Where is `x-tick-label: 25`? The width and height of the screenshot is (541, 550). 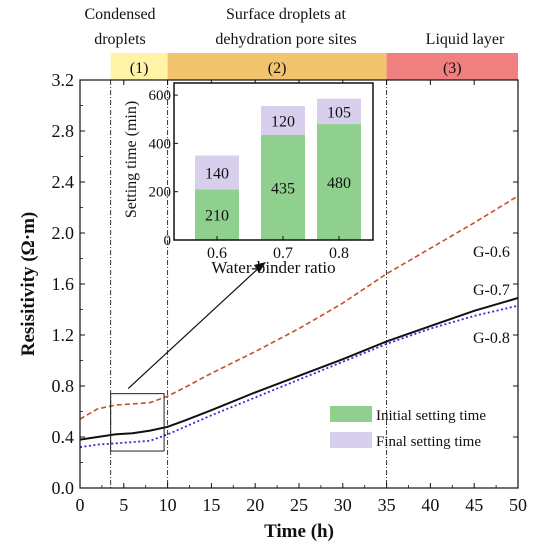 x-tick-label: 25 is located at coordinates (299, 505).